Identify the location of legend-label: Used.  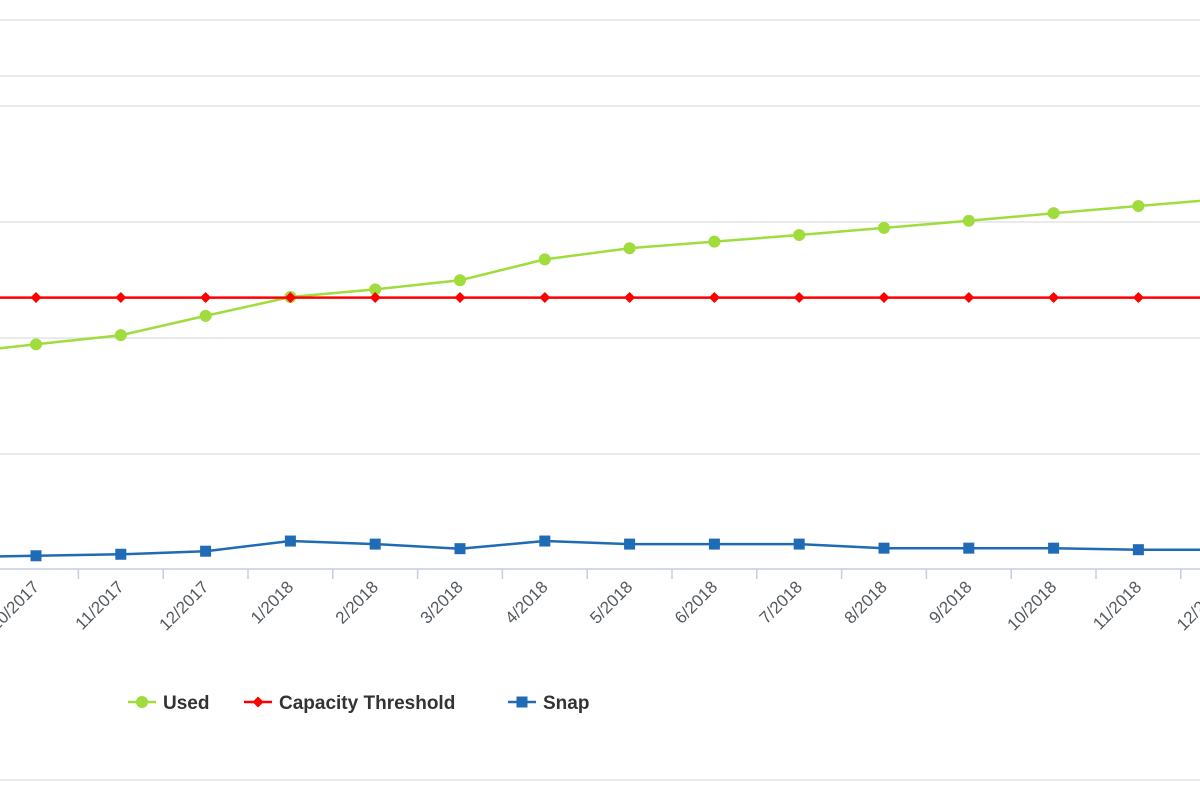
(186, 703).